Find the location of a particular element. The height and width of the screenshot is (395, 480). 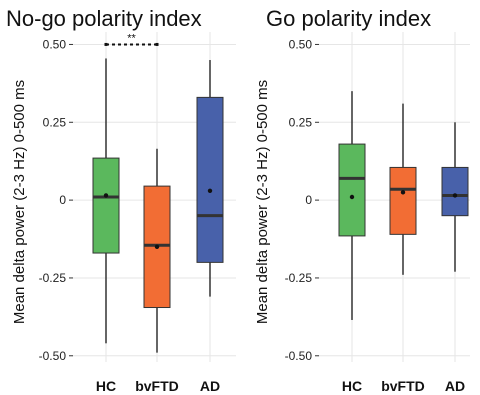

significance: ** is located at coordinates (131, 39).